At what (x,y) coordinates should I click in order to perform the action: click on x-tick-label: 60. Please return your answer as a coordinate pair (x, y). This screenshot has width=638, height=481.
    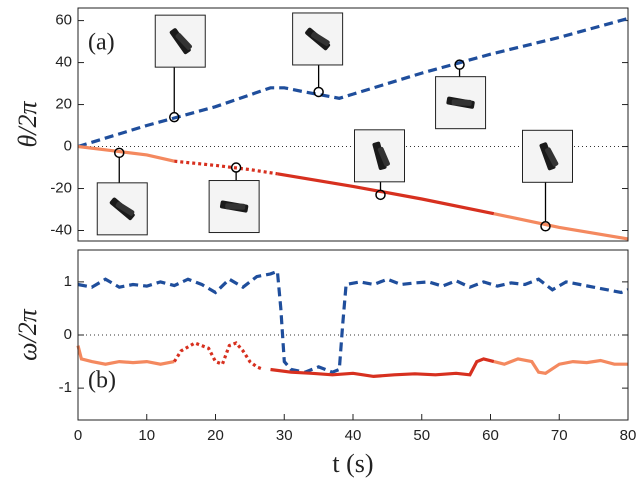
    Looking at the image, I should click on (490, 435).